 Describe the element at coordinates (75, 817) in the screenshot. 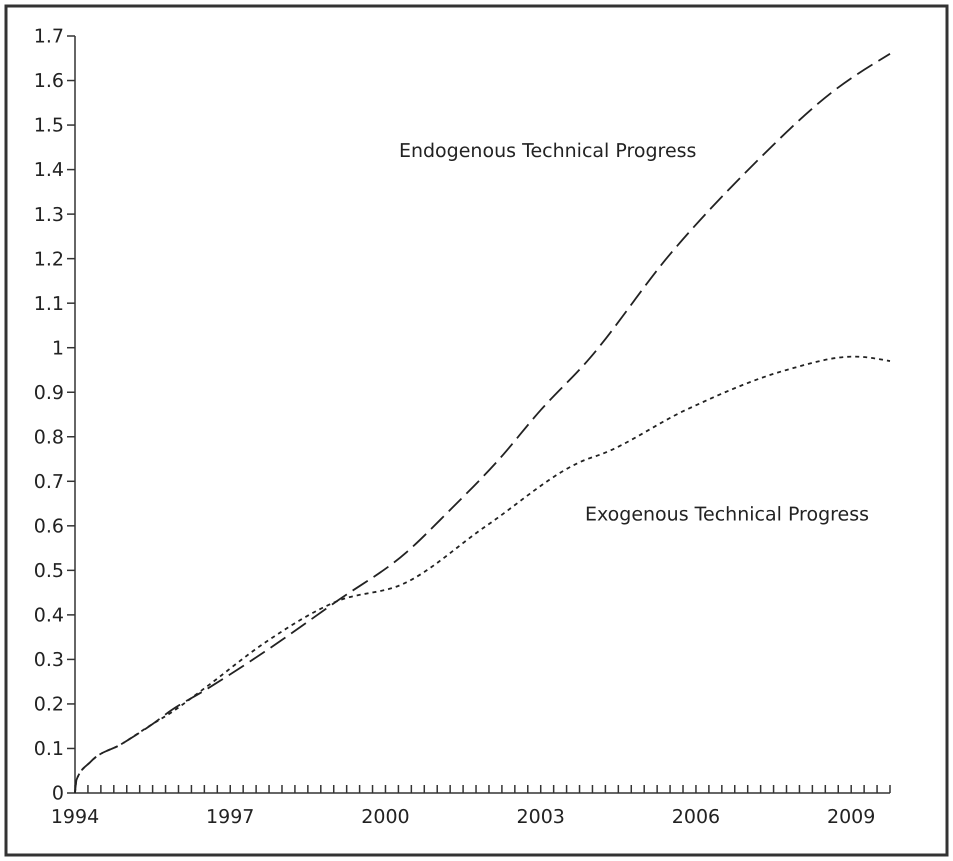

I see `x-tick-label: 1994` at that location.